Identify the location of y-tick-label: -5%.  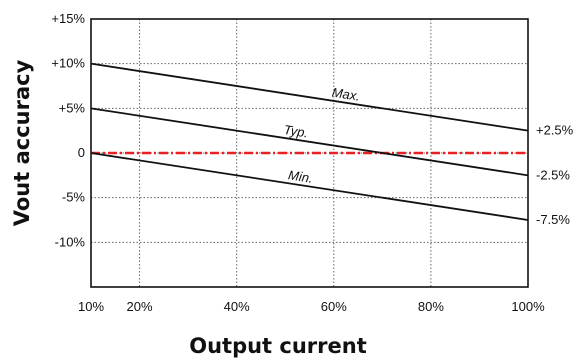
(74, 197).